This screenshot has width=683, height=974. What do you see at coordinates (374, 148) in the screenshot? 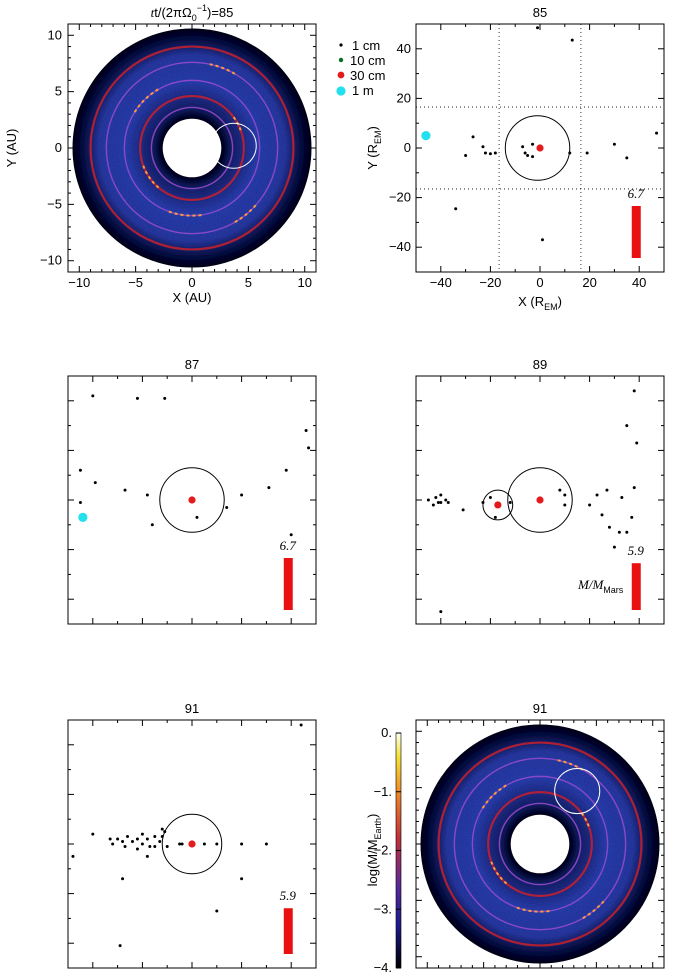
I see `zoom-85-ylabel: Y (REM)` at bounding box center [374, 148].